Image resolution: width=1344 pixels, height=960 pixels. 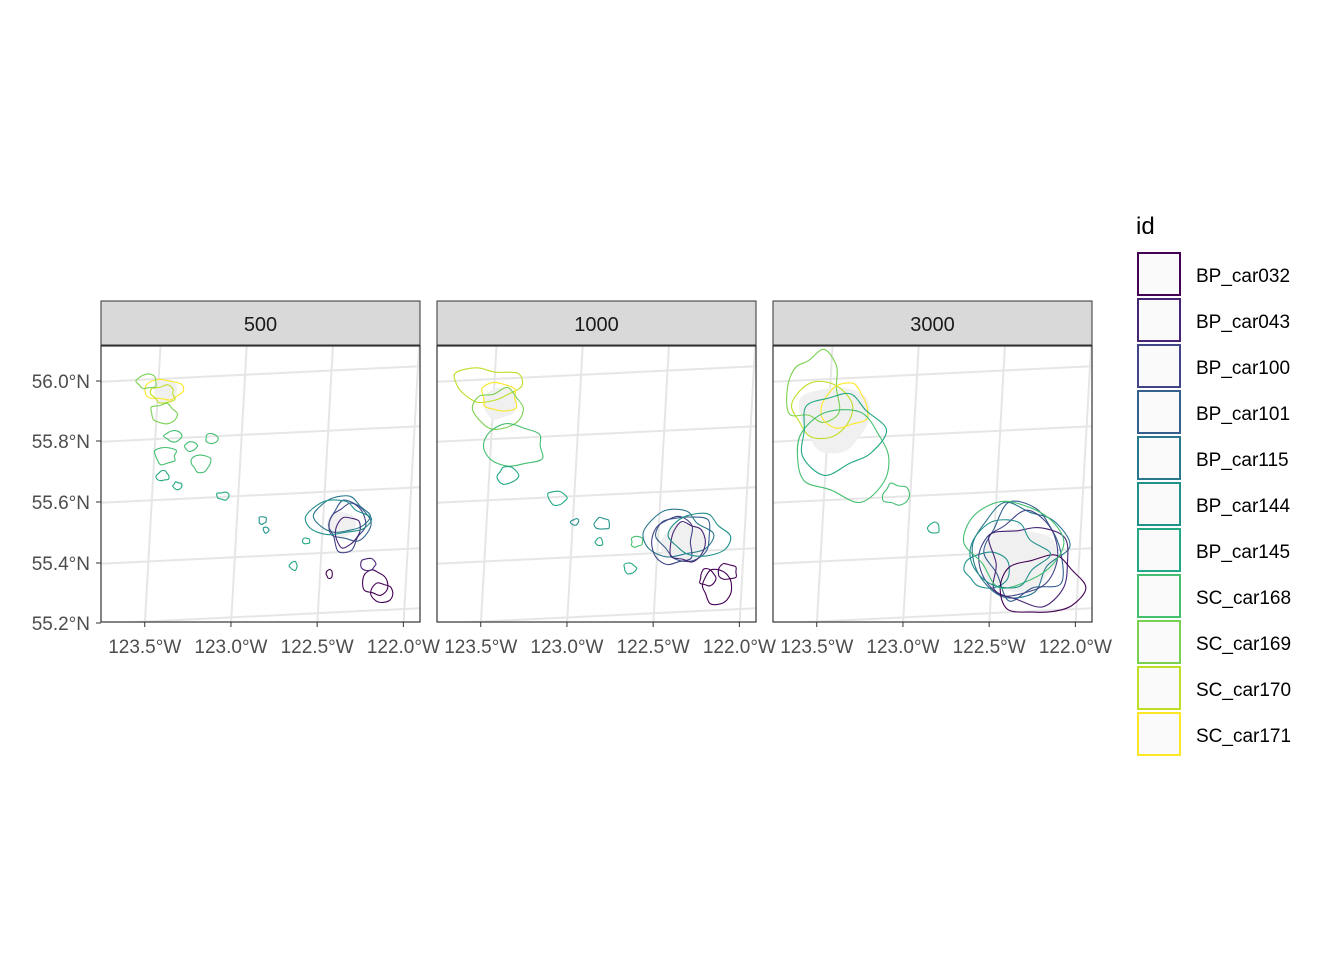 What do you see at coordinates (1243, 736) in the screenshot?
I see `legend-label: SC_car171` at bounding box center [1243, 736].